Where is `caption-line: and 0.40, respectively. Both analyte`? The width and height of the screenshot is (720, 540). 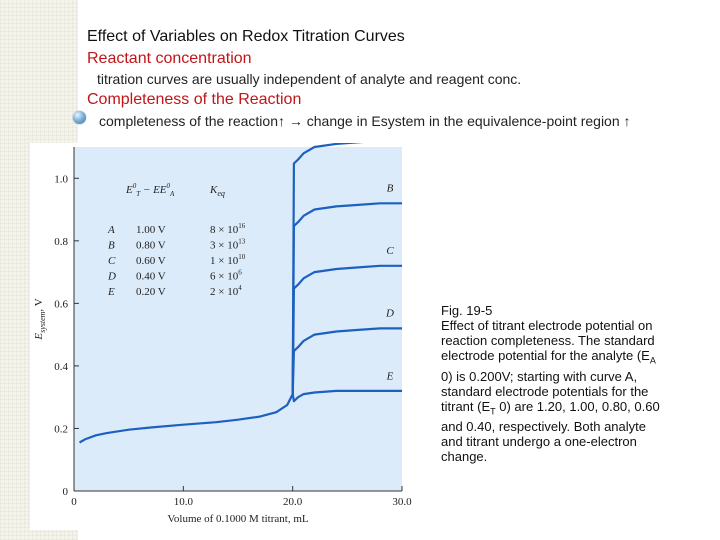 caption-line: and 0.40, respectively. Both analyte is located at coordinates (543, 427).